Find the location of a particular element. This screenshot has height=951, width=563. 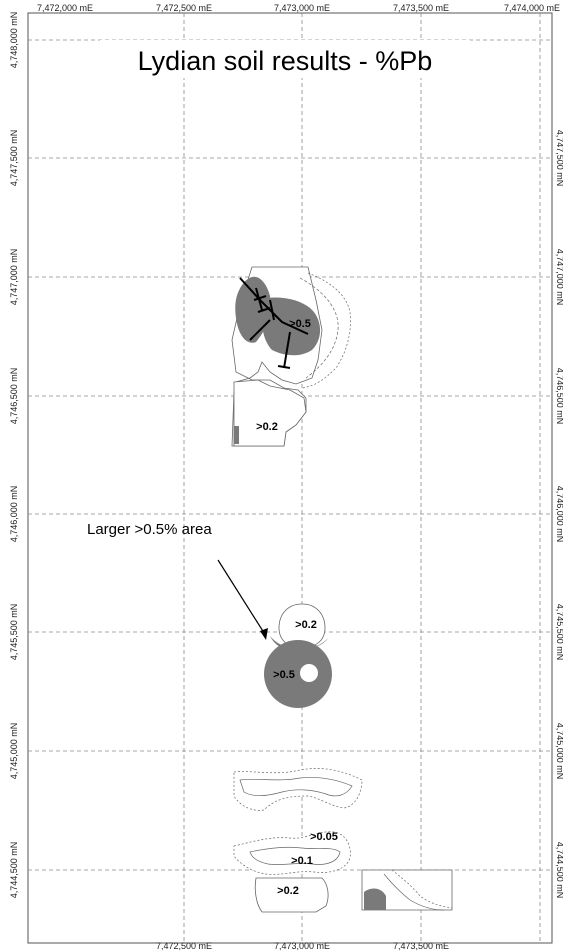

top-tick-label: 7,473,000 mE is located at coordinates (302, 8).